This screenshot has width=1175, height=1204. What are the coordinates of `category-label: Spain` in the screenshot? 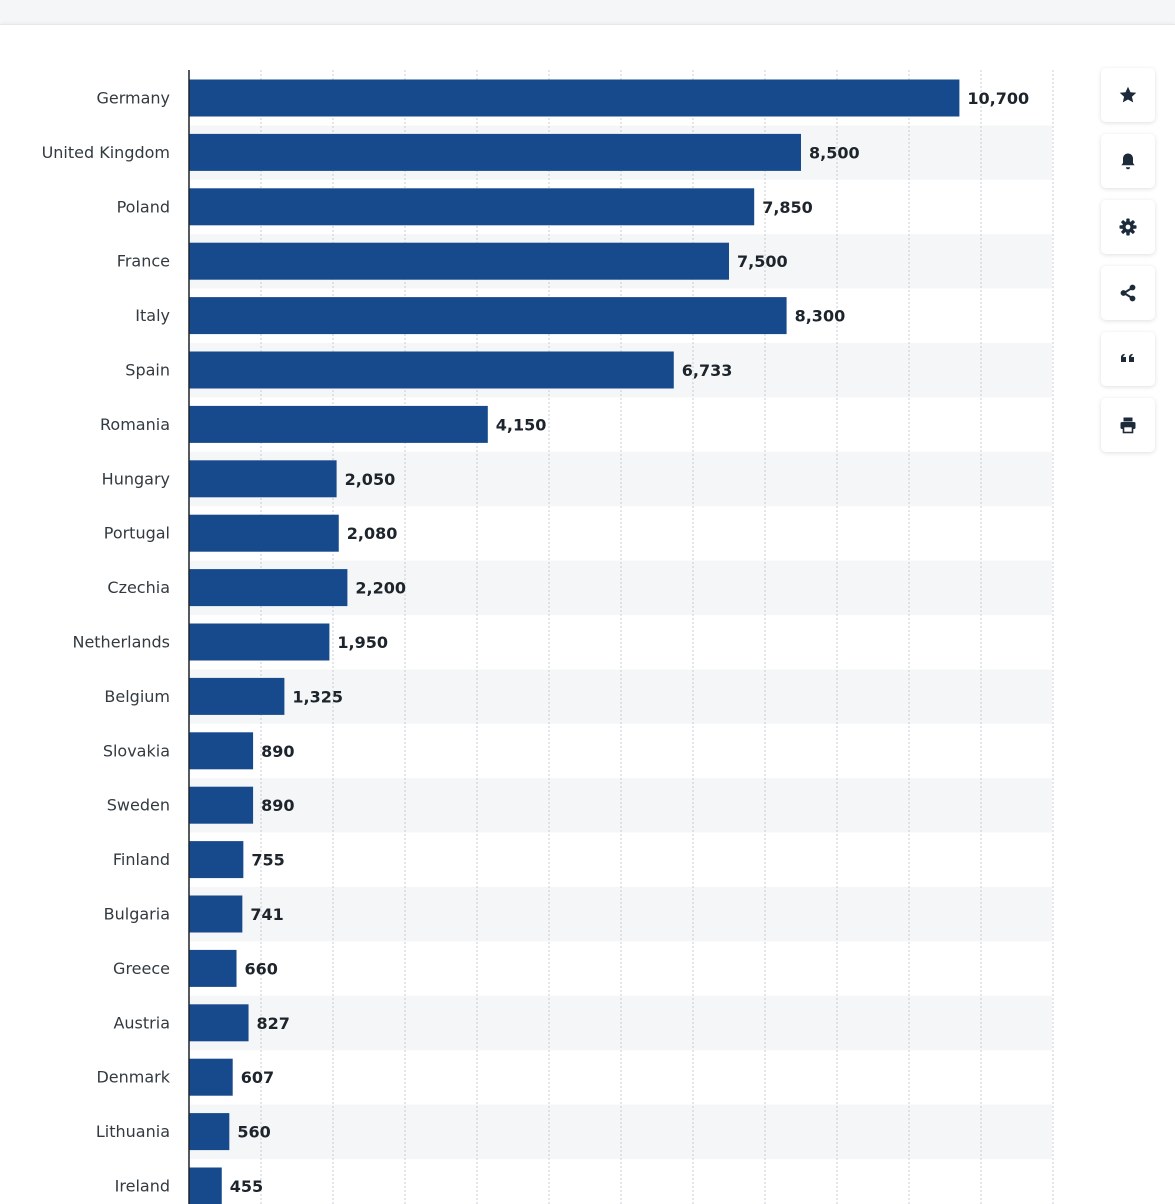 It's located at (147, 370).